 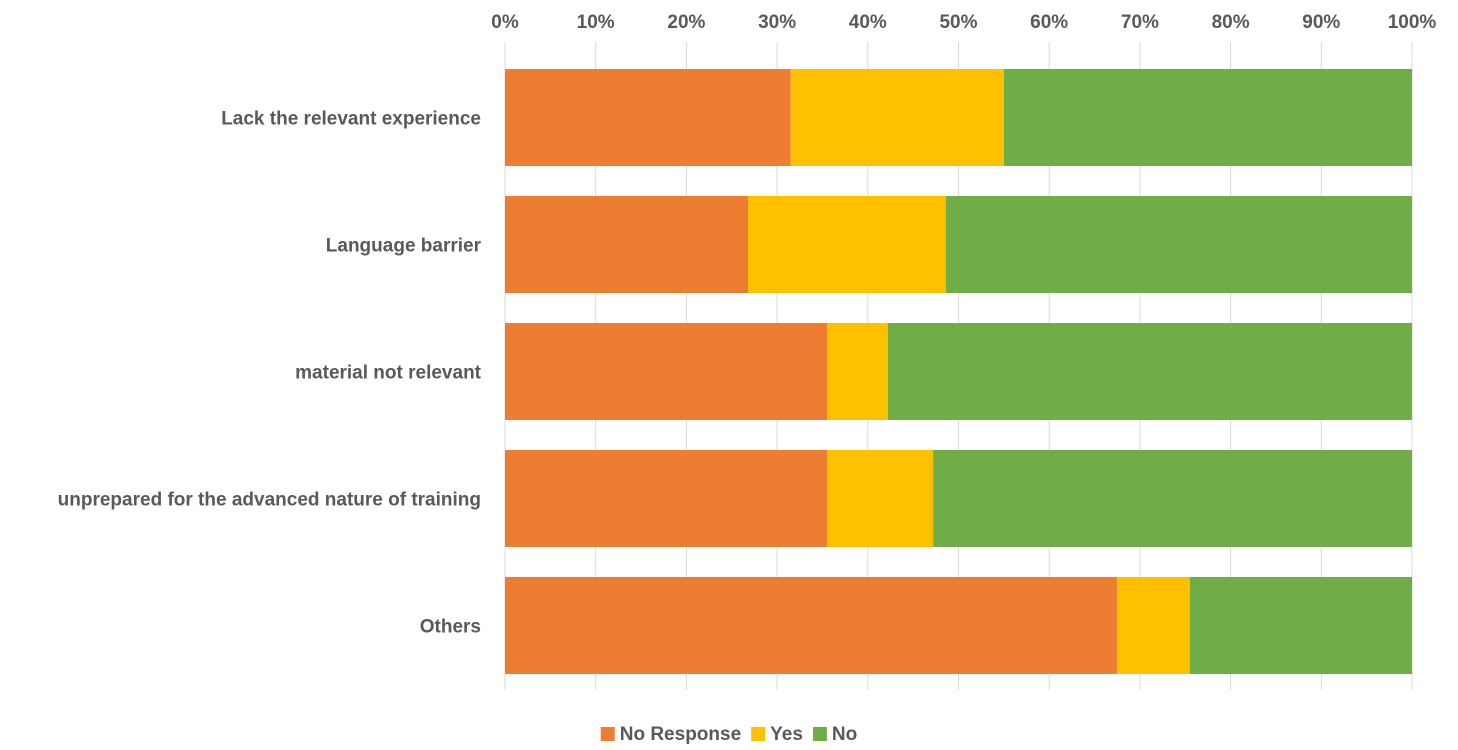 I want to click on legend-label: Yes, so click(x=786, y=734).